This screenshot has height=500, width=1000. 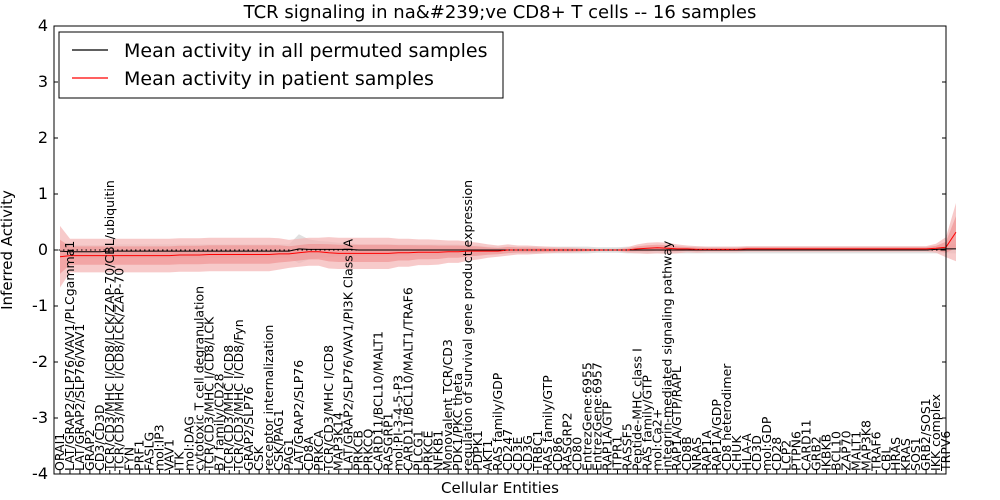 What do you see at coordinates (537, 451) in the screenshot?
I see `entity-label: TRBC1` at bounding box center [537, 451].